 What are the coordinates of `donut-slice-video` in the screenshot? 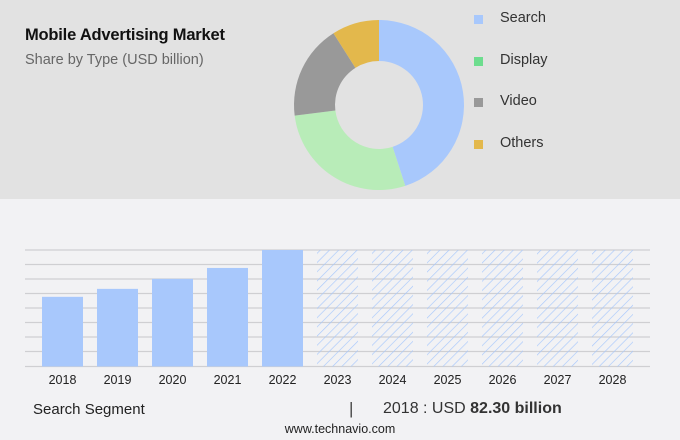 It's located at (325, 74).